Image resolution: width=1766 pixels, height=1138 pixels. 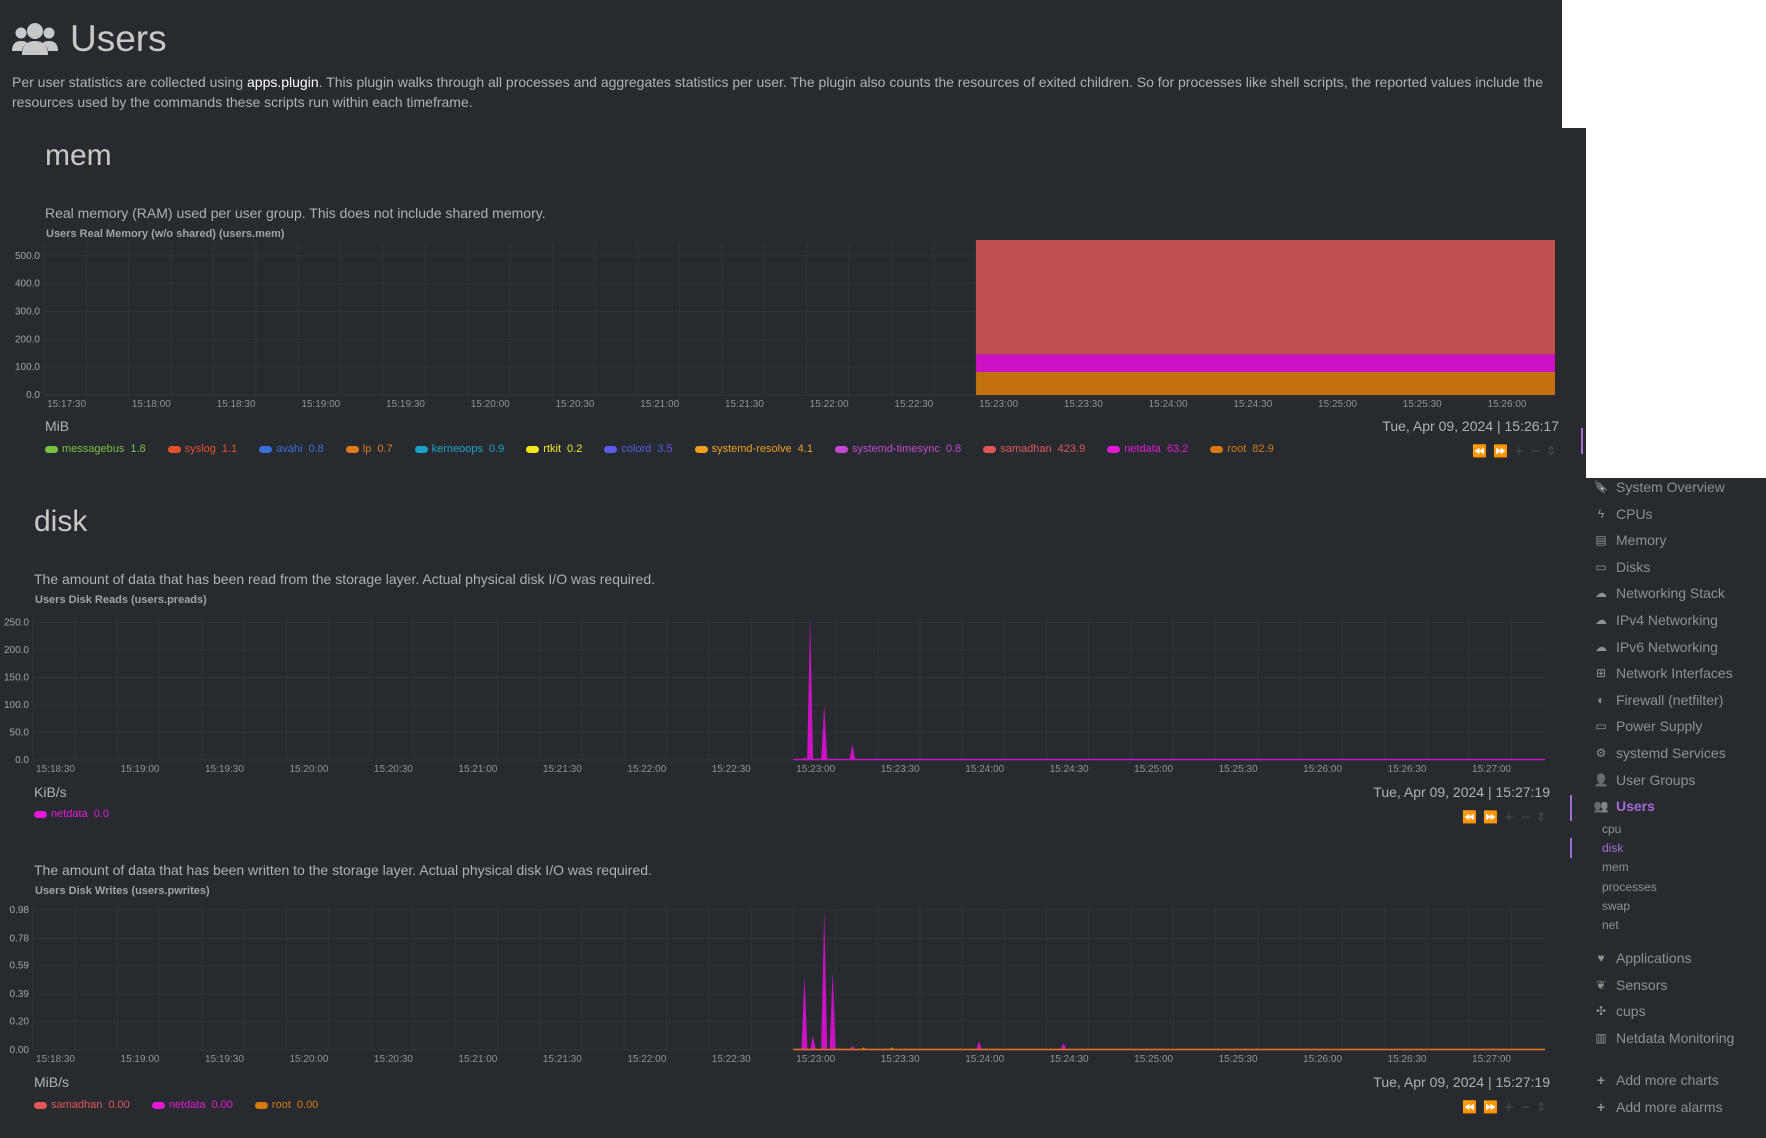 I want to click on disk-writes-chart-controls: ⏪ ⏩ + − ⇕, so click(x=1504, y=1107).